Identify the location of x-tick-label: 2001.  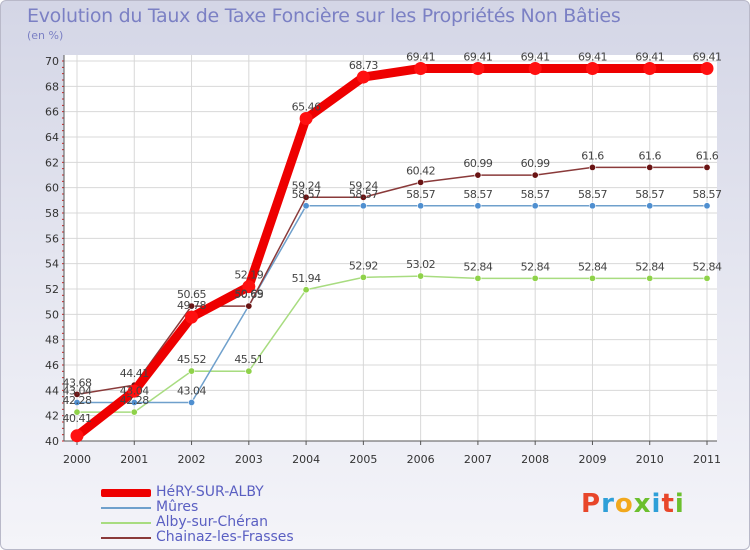
(134, 459).